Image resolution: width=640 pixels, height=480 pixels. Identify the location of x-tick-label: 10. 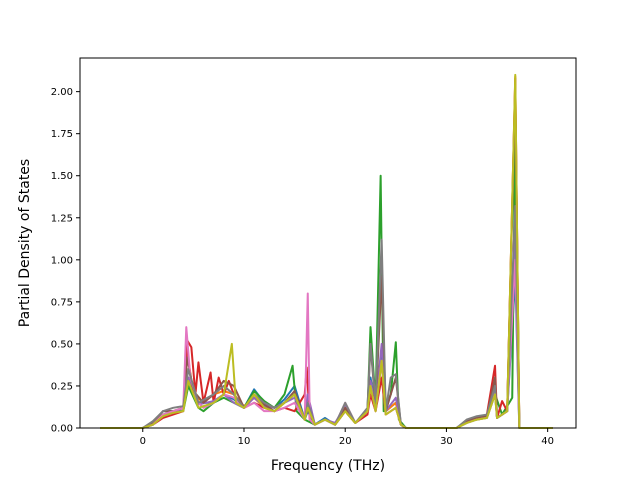
(244, 441).